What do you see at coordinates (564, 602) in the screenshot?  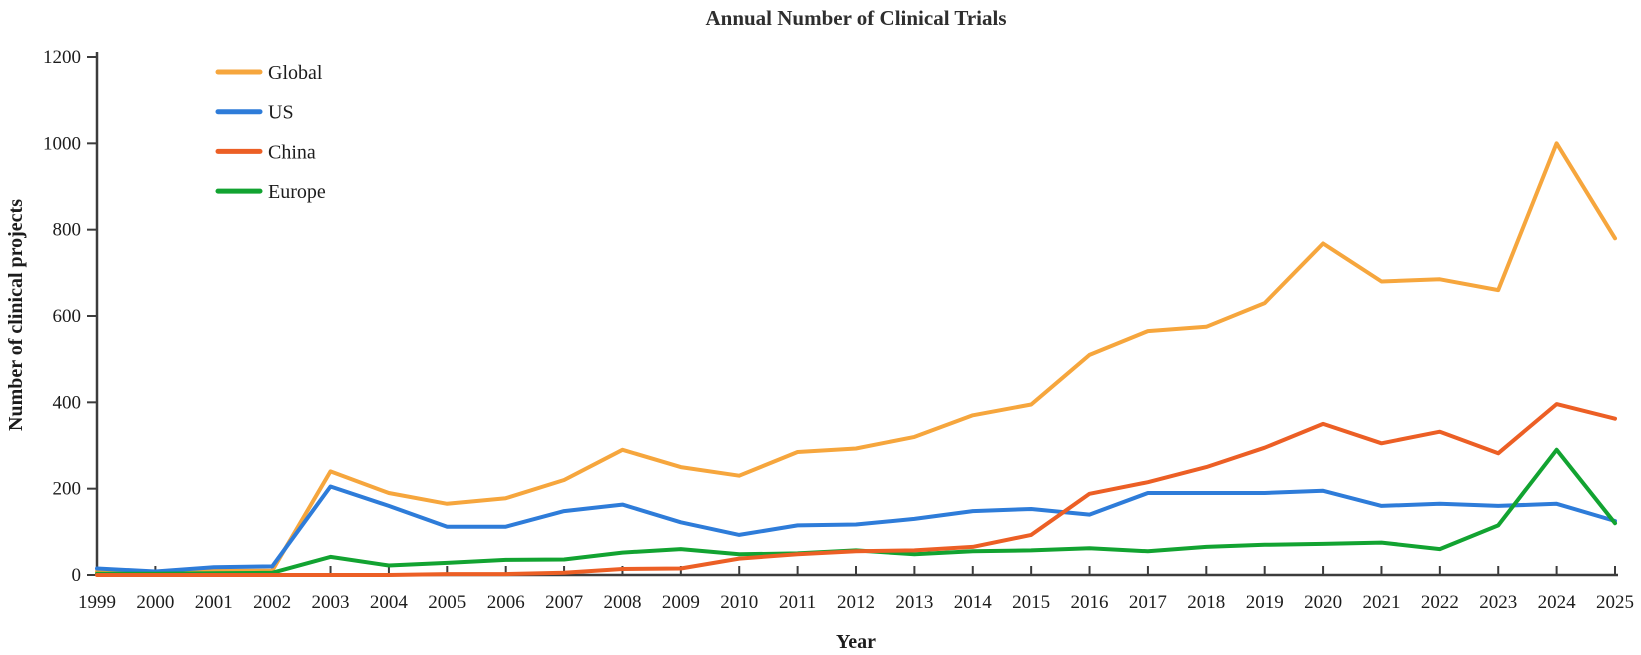 I see `x-tick-label: 2007` at bounding box center [564, 602].